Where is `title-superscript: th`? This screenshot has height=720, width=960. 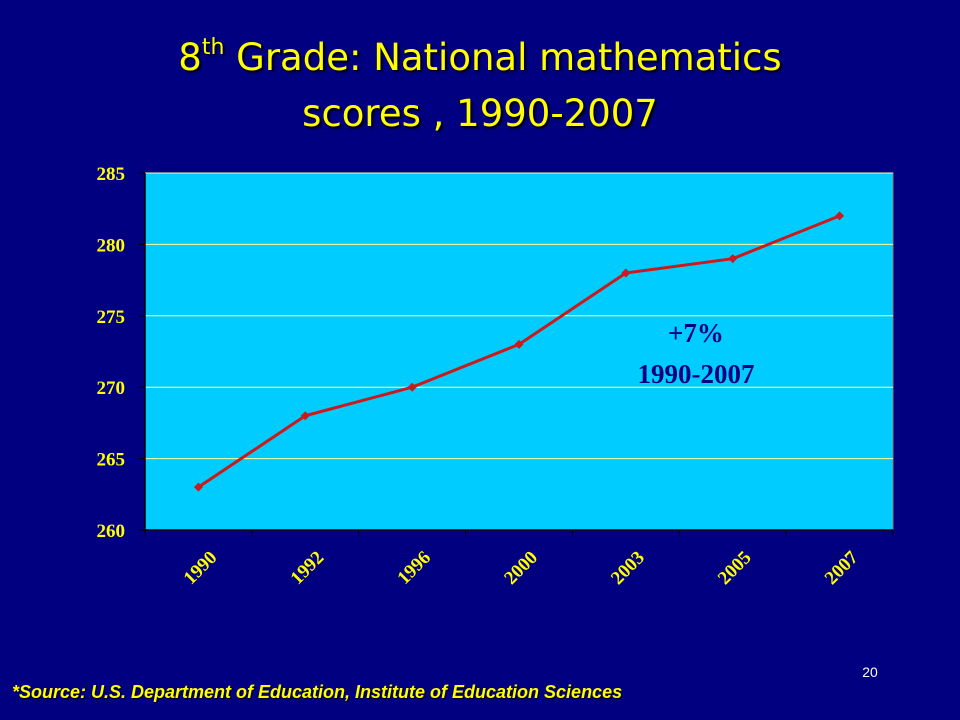
title-superscript: th is located at coordinates (213, 47).